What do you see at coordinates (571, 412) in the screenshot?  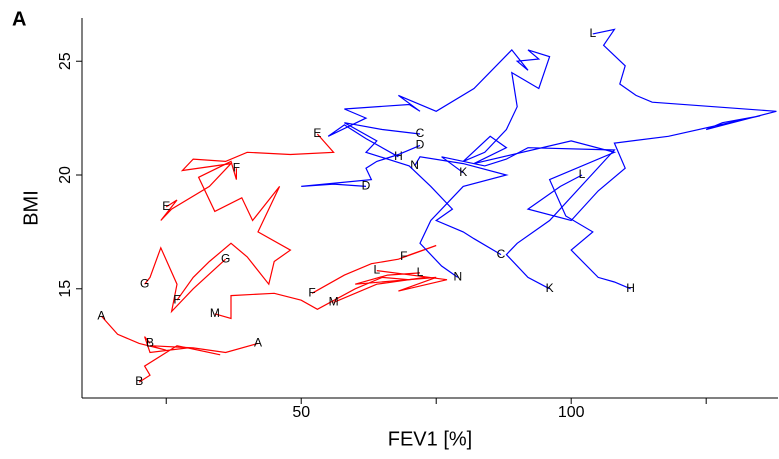 I see `x-tick-label: 100` at bounding box center [571, 412].